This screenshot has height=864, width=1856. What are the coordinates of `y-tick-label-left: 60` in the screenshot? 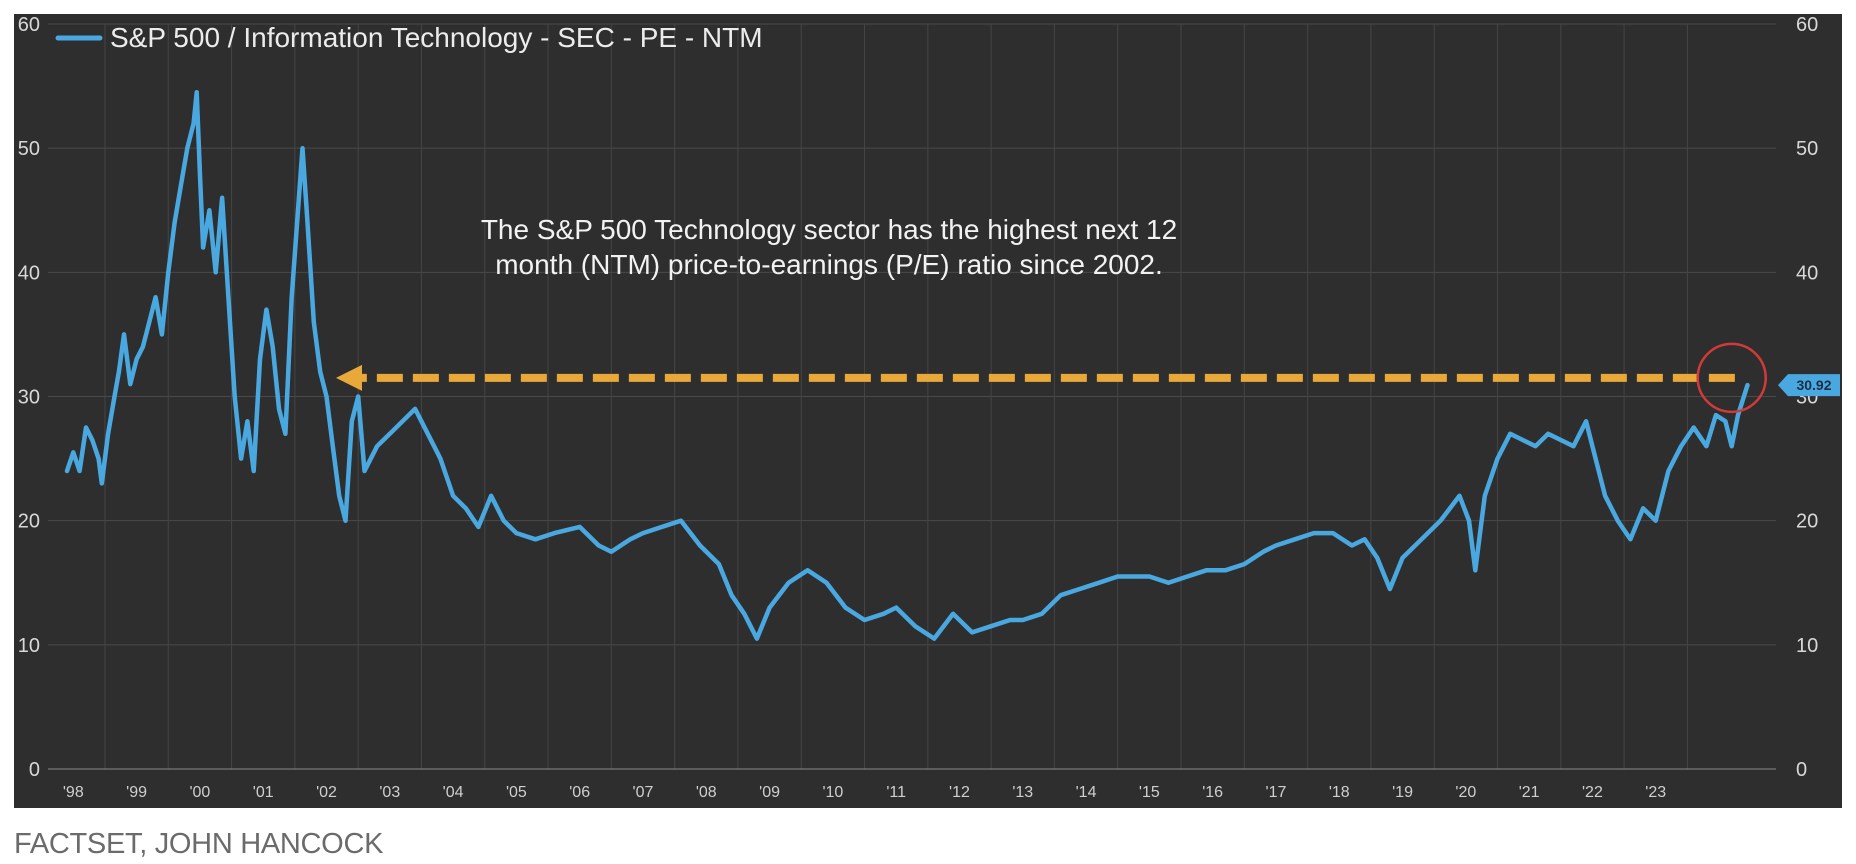 It's located at (29, 25).